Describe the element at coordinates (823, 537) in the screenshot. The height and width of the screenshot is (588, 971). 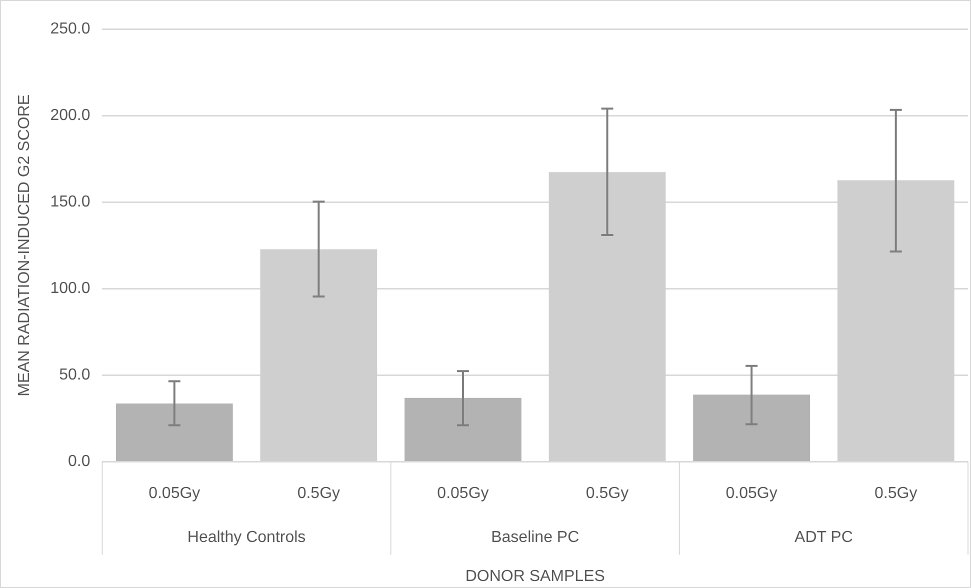
I see `text: ADT PC` at that location.